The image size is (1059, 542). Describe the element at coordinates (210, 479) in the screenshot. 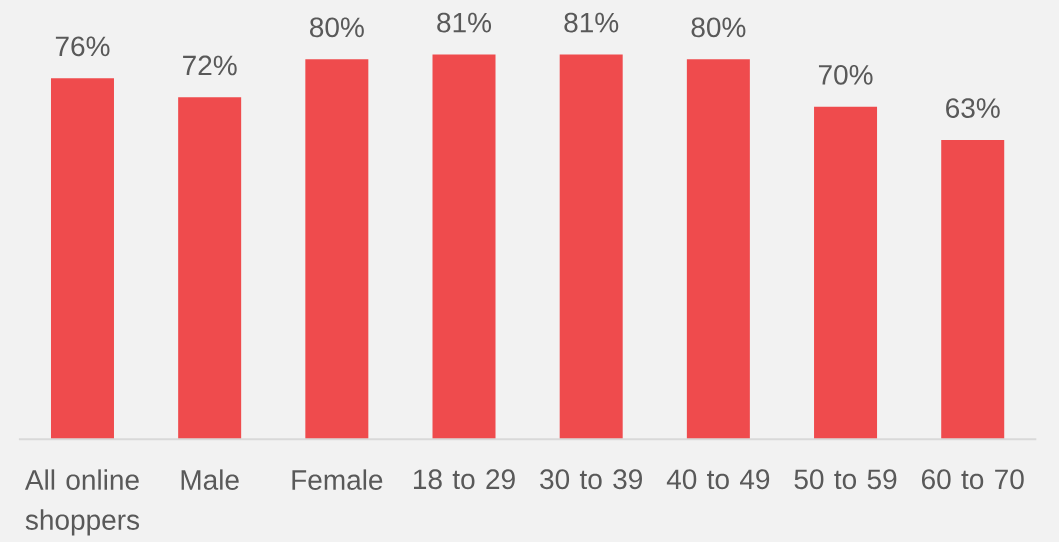

I see `x-tick-label: Male` at that location.